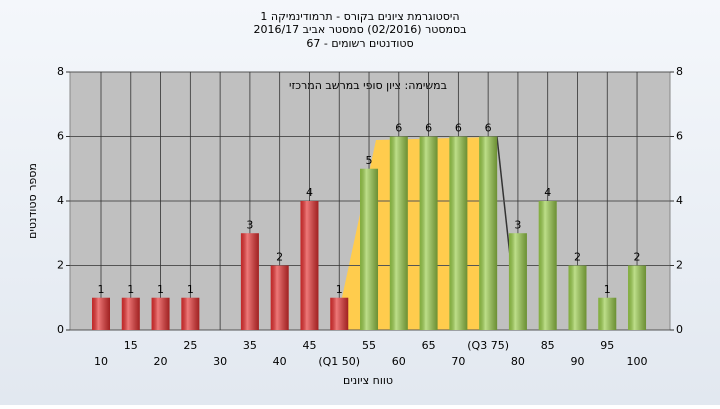 The height and width of the screenshot is (409, 720). I want to click on x-tick-label: 90, so click(577, 361).